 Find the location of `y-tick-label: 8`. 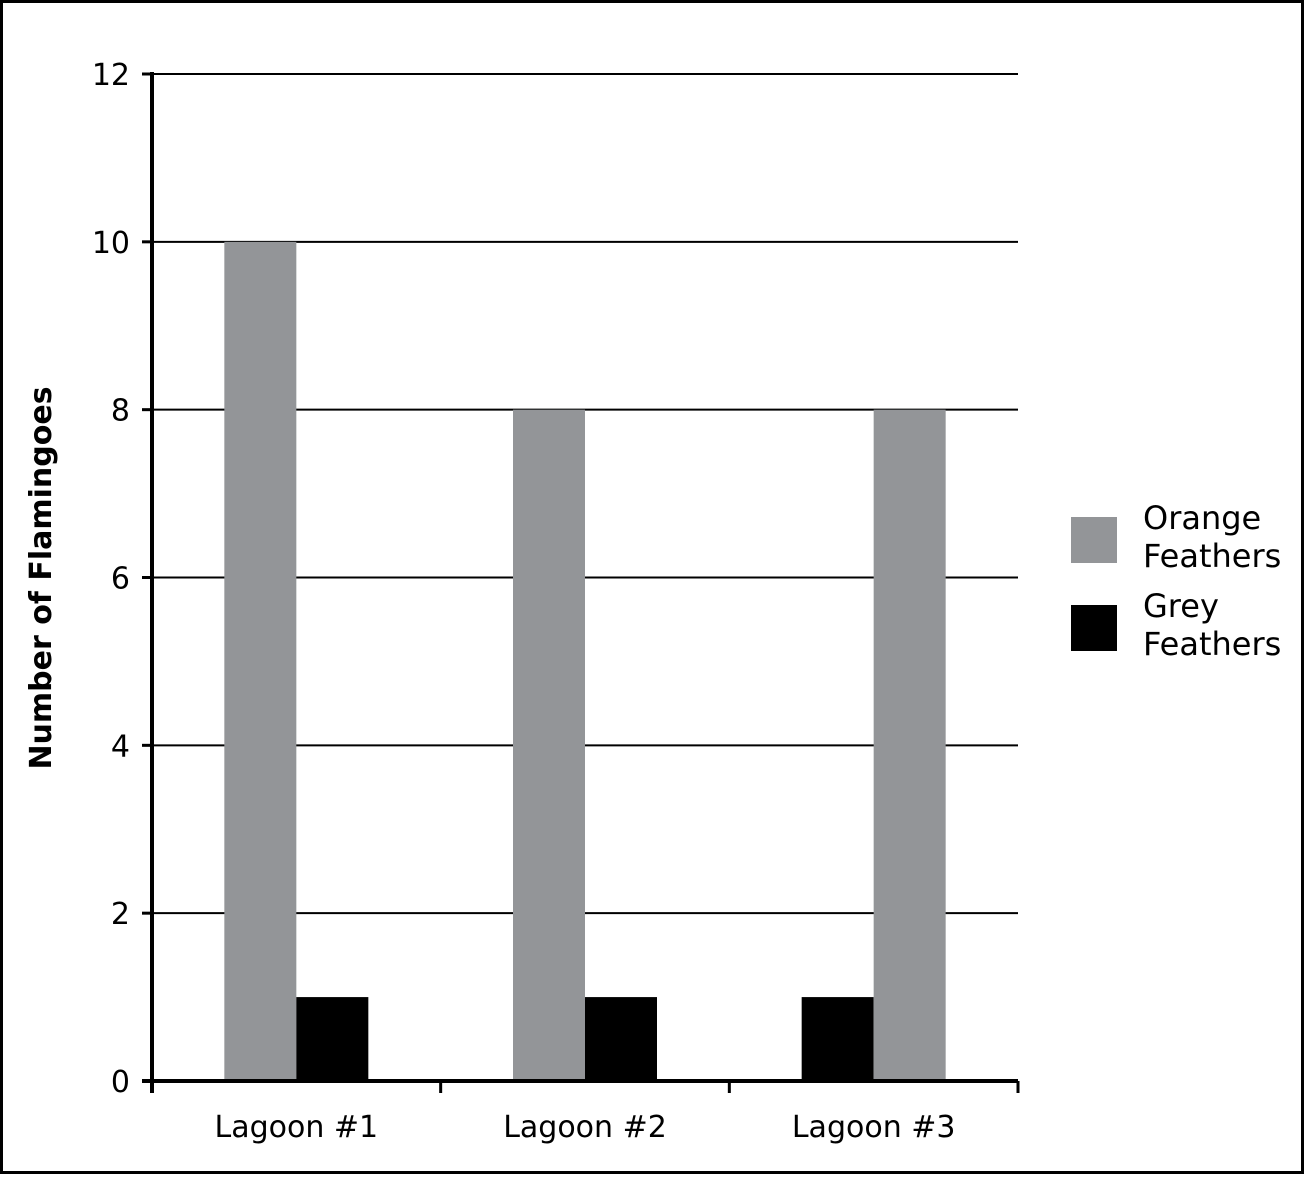

y-tick-label: 8 is located at coordinates (120, 411).